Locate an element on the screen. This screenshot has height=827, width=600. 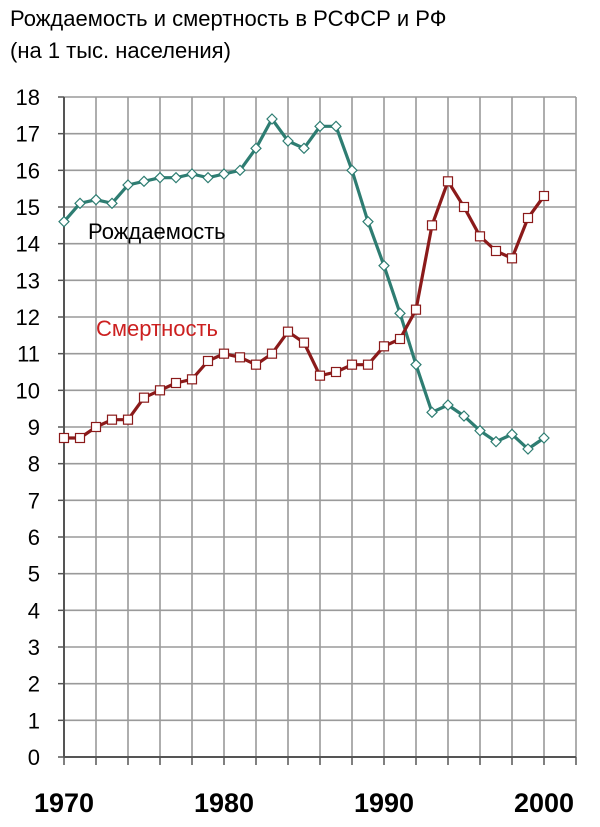
deaths-point-1979 is located at coordinates (208, 361).